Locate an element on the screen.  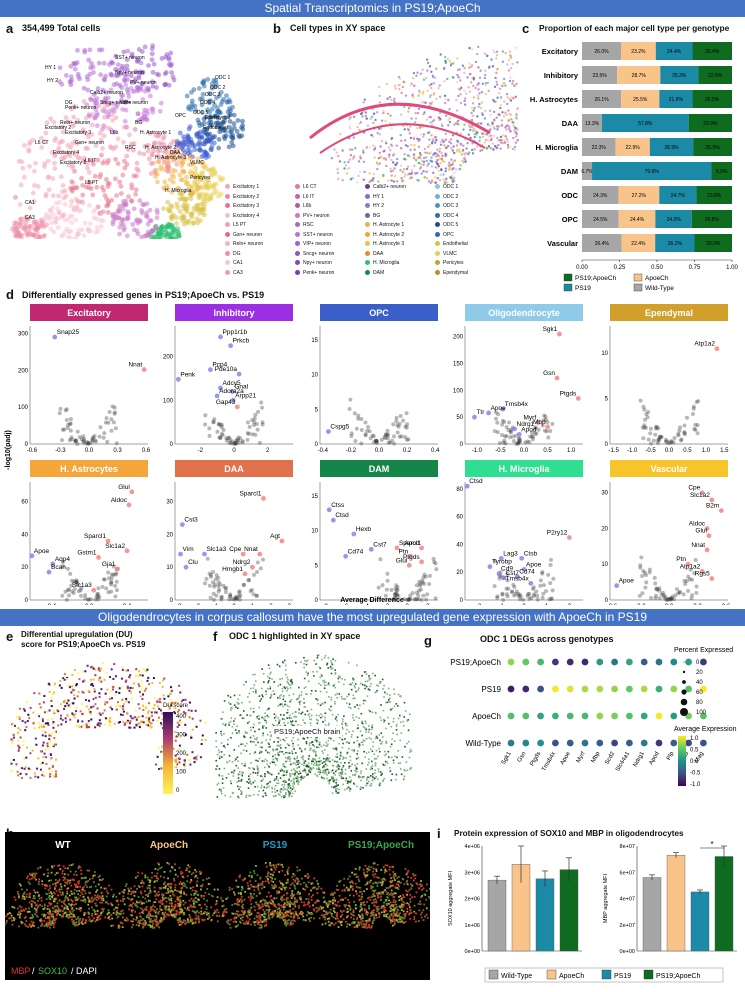
gene-label: Atp1a2 is located at coordinates (704, 344).